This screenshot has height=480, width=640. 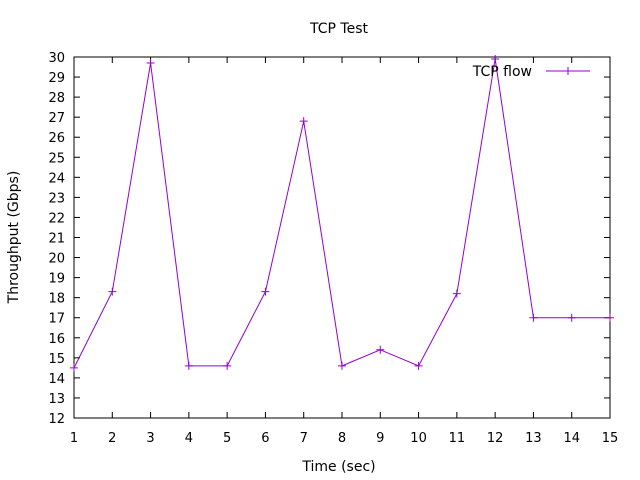 I want to click on x-tick-label: 13, so click(x=533, y=438).